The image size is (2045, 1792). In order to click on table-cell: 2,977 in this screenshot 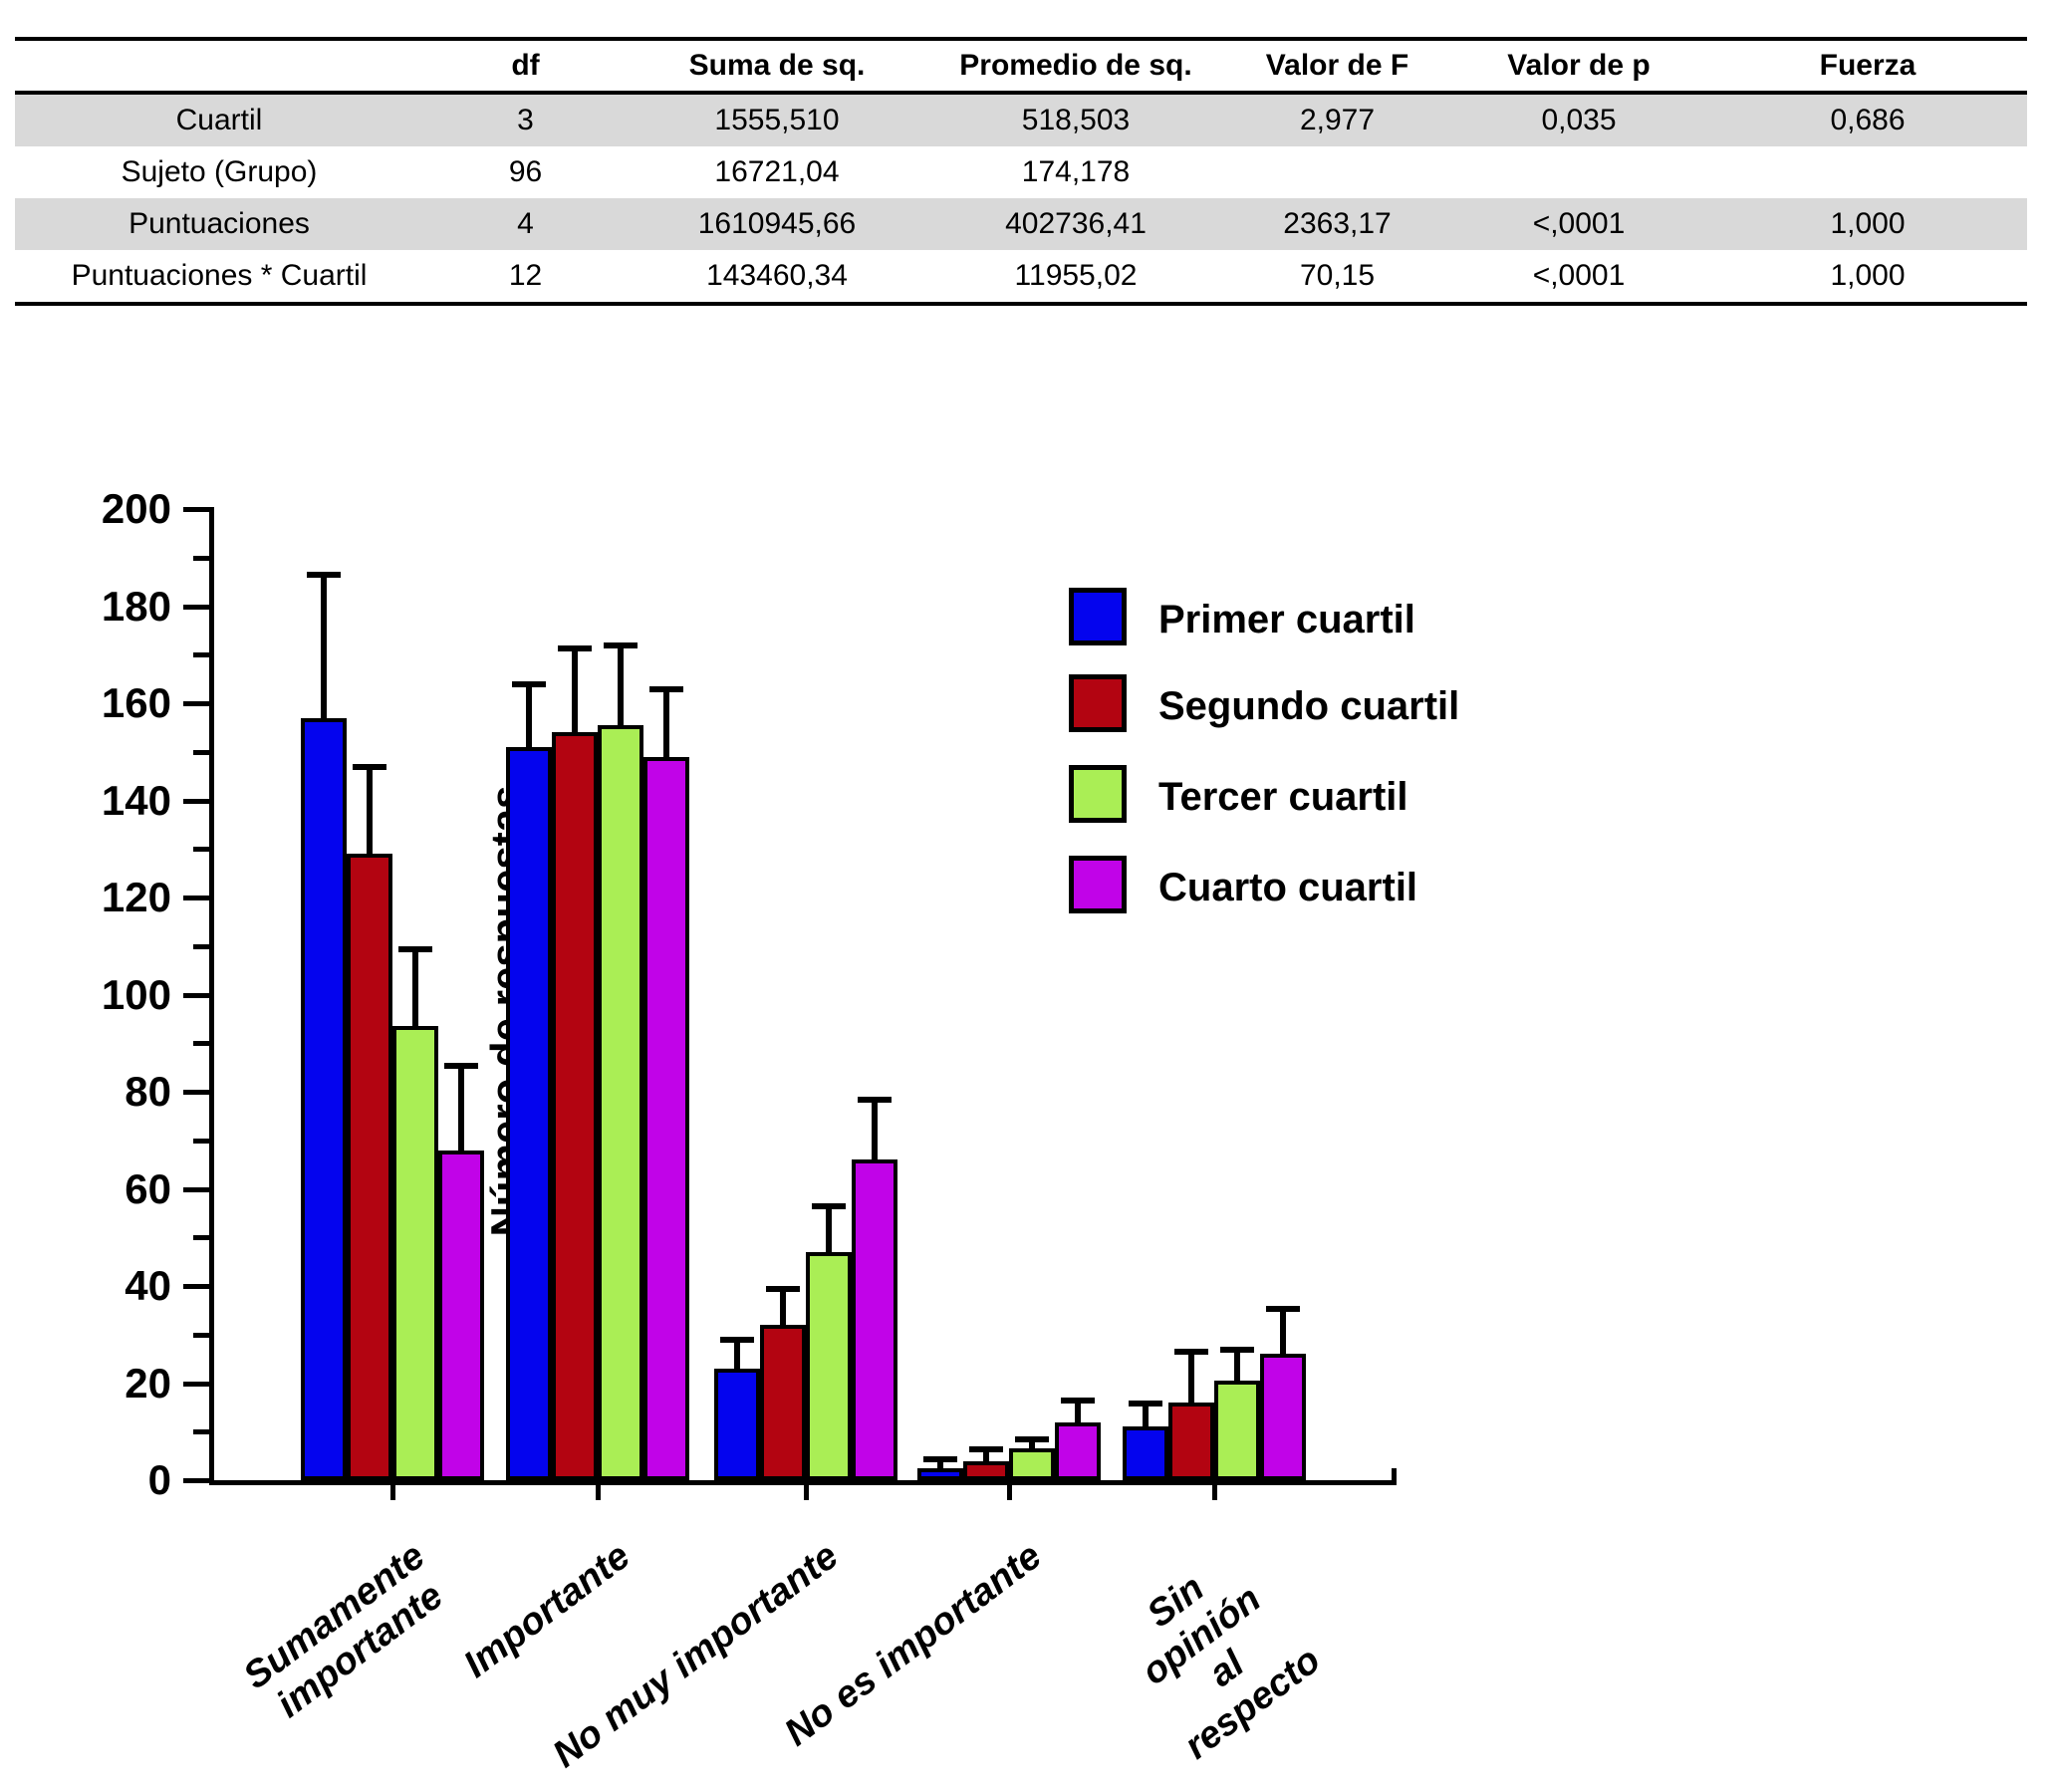, I will do `click(1337, 120)`.